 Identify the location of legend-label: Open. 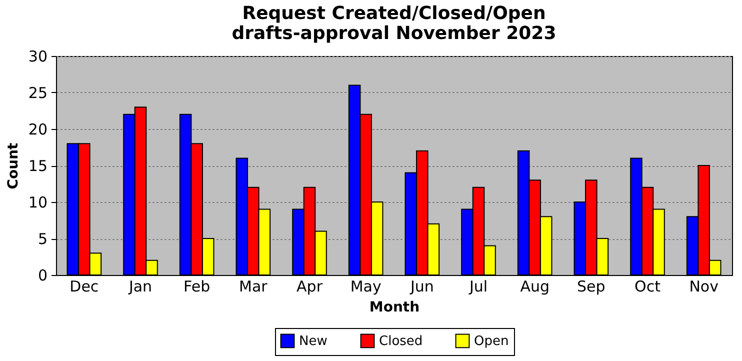
(491, 341).